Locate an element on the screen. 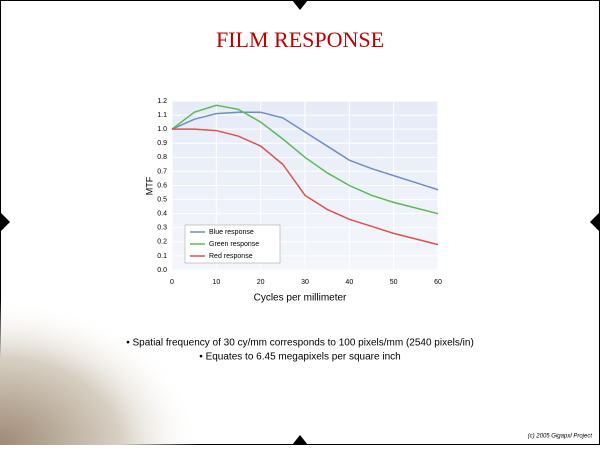 This screenshot has width=600, height=450. x-tick-label: 0 is located at coordinates (172, 282).